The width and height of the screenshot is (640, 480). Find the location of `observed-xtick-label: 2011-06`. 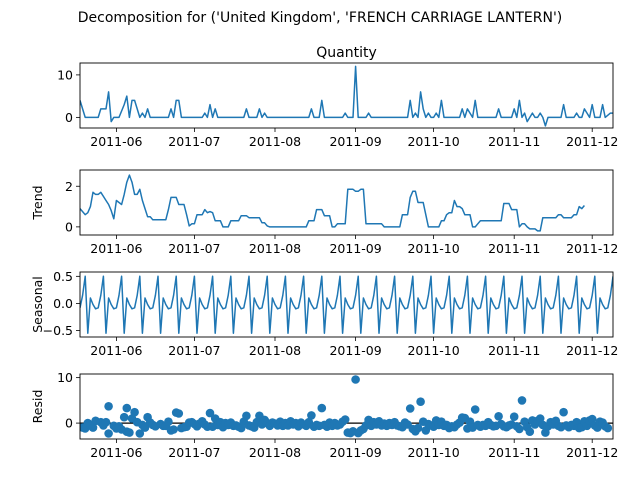

observed-xtick-label: 2011-06 is located at coordinates (116, 141).